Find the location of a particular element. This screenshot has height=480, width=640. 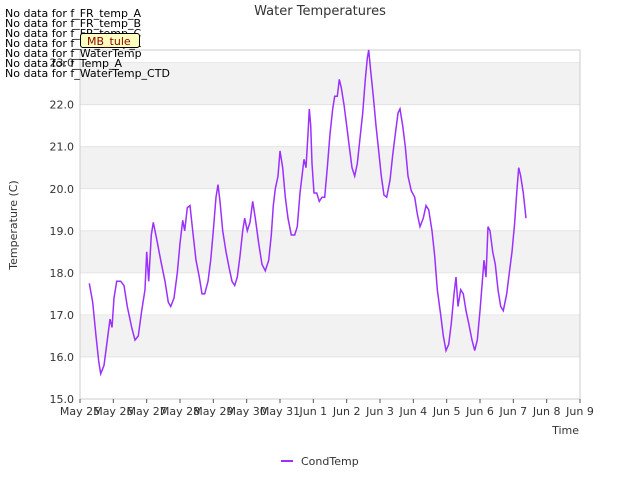

y-tick-label: 22.0 is located at coordinates (62, 105).